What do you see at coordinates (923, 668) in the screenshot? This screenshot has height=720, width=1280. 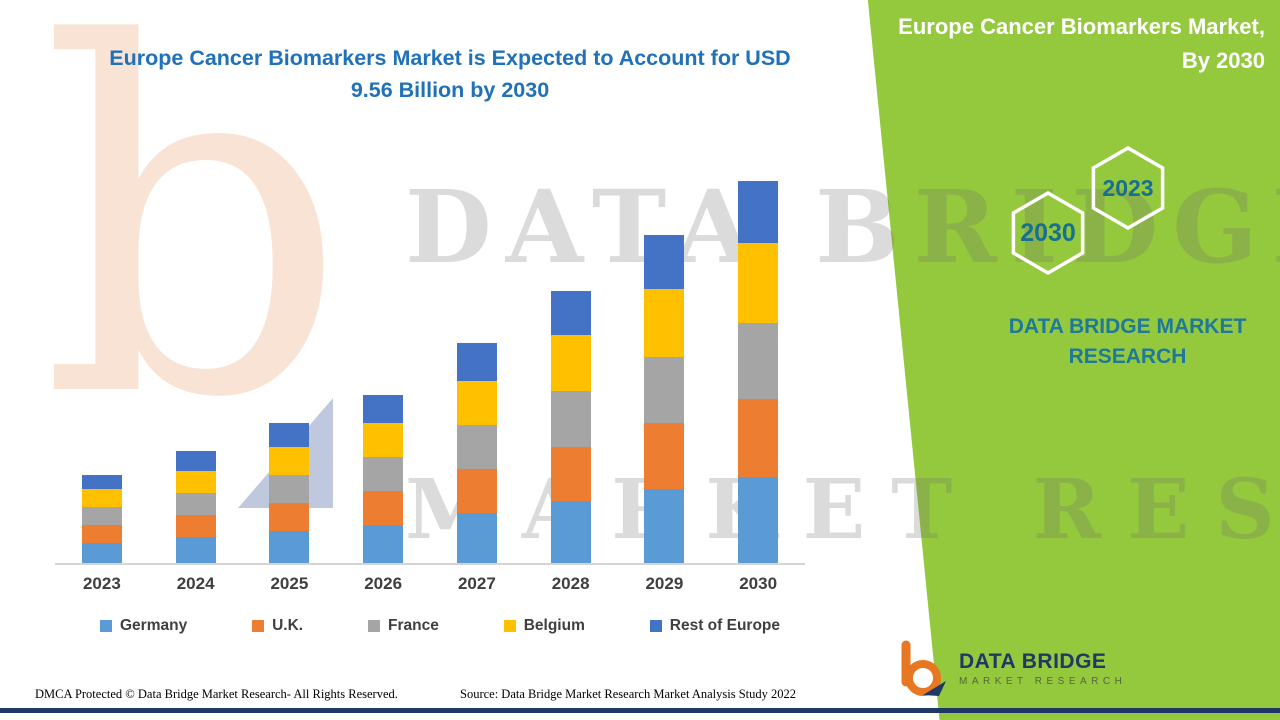 I see `data-bridge-logo-icon` at bounding box center [923, 668].